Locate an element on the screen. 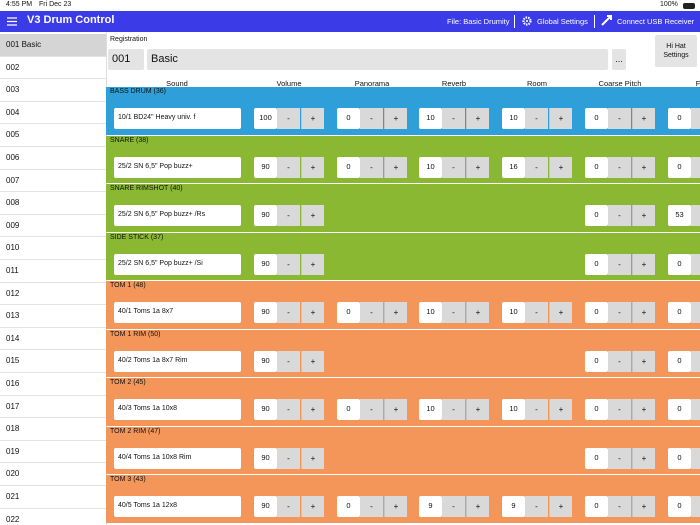 Image resolution: width=700 pixels, height=525 pixels. sidebar-item: 018 is located at coordinates (53, 429).